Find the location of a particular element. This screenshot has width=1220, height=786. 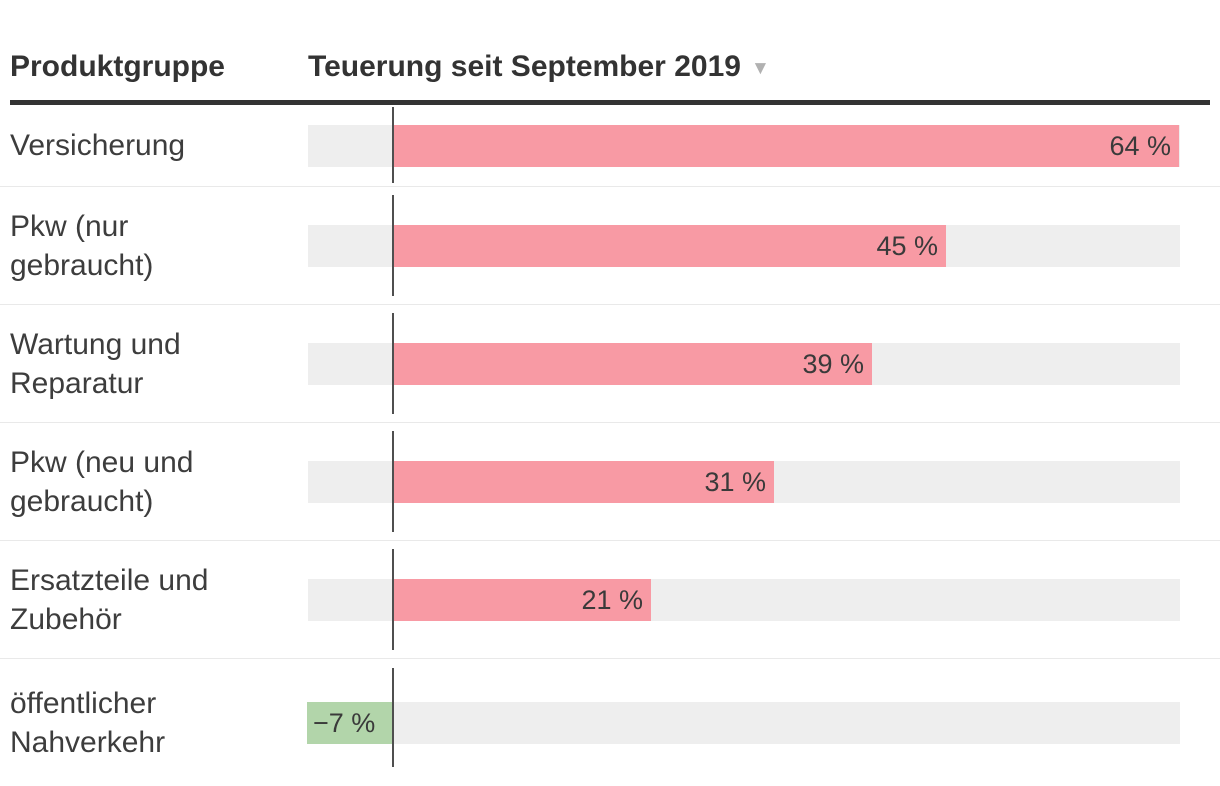

row-label-line: Versicherung is located at coordinates (98, 145).